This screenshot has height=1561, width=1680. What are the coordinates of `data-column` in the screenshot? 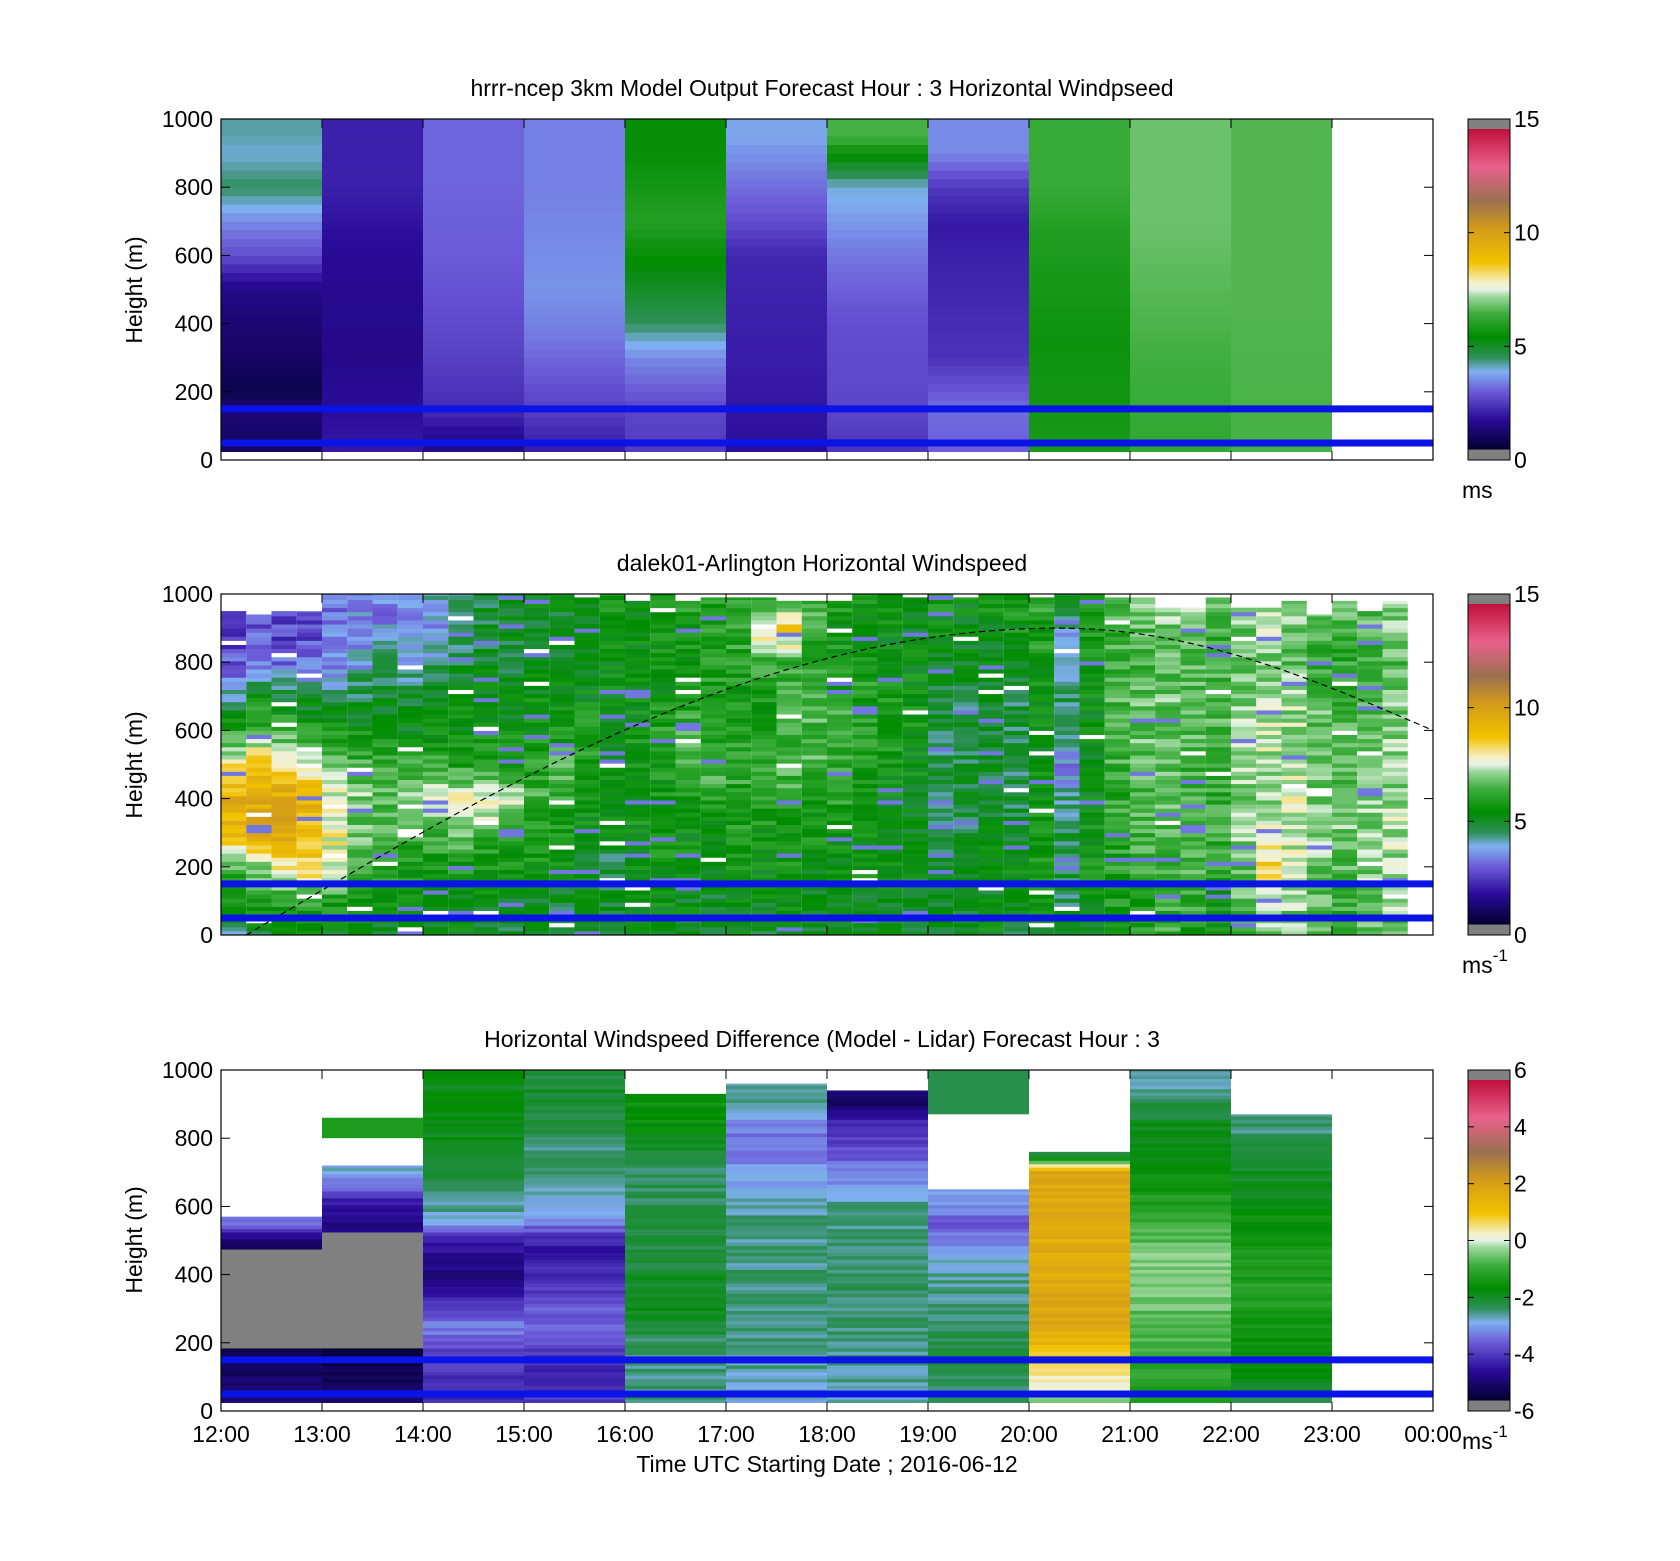 It's located at (473, 285).